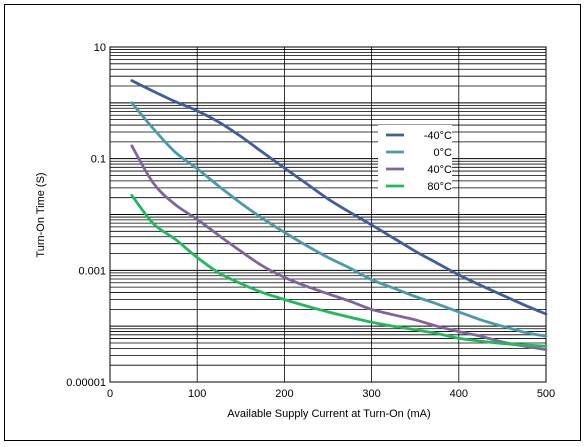  What do you see at coordinates (41, 214) in the screenshot?
I see `y-axis-label: Turn-On Time (S)` at bounding box center [41, 214].